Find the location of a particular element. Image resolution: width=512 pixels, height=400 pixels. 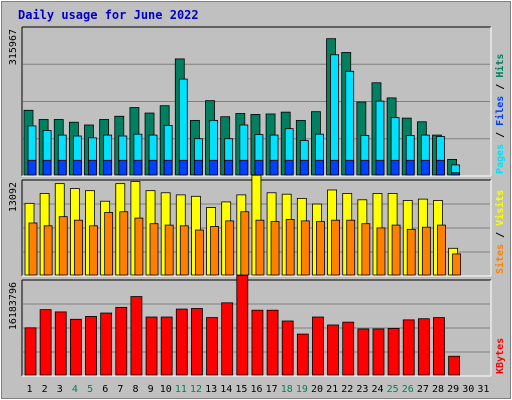

day-label: 24 is located at coordinates (378, 389).